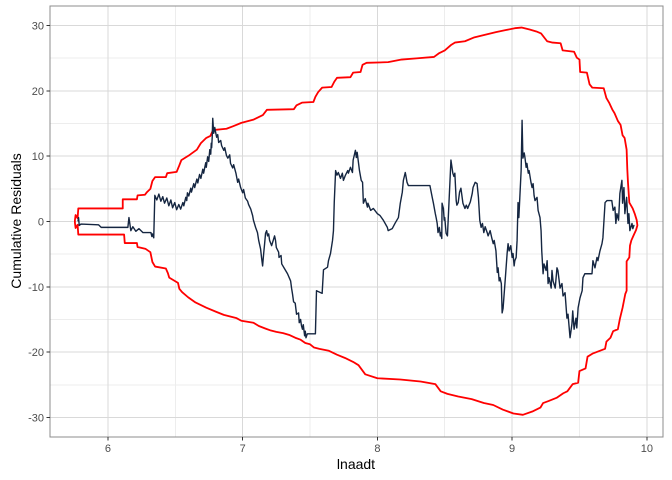 This screenshot has height=480, width=672. Describe the element at coordinates (108, 449) in the screenshot. I see `x-tick-label: 6` at that location.